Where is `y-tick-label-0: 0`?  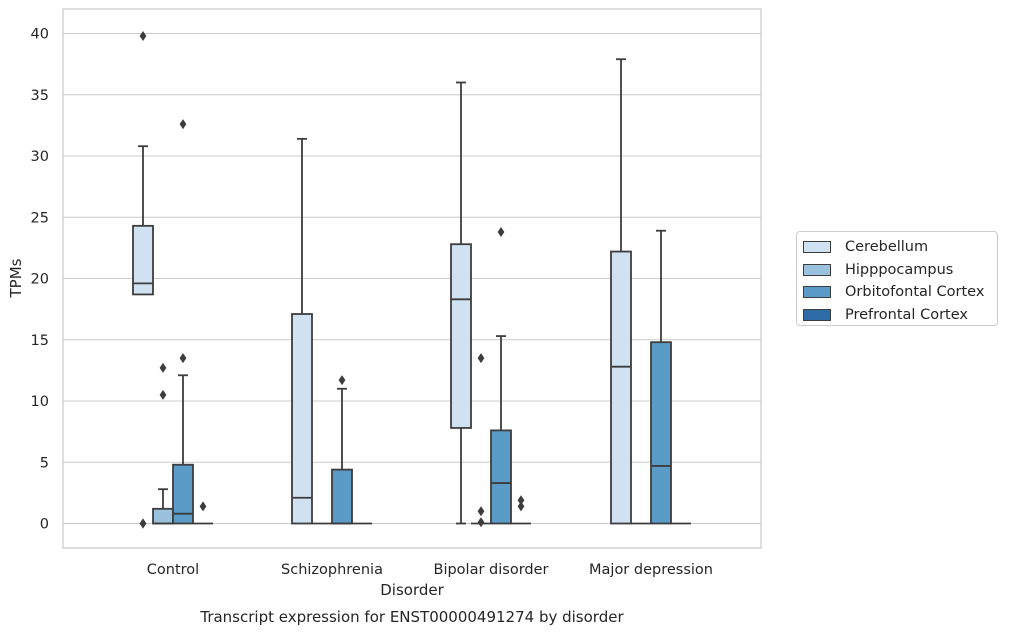
y-tick-label-0: 0 is located at coordinates (44, 525).